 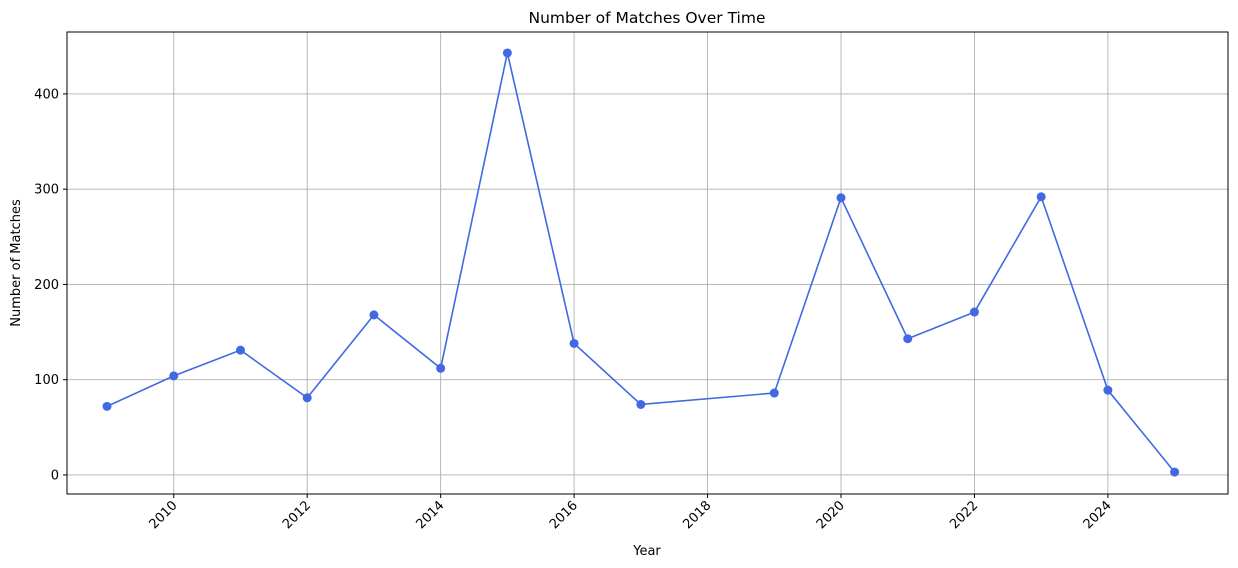 What do you see at coordinates (564, 515) in the screenshot?
I see `x-tick-label: 2016` at bounding box center [564, 515].